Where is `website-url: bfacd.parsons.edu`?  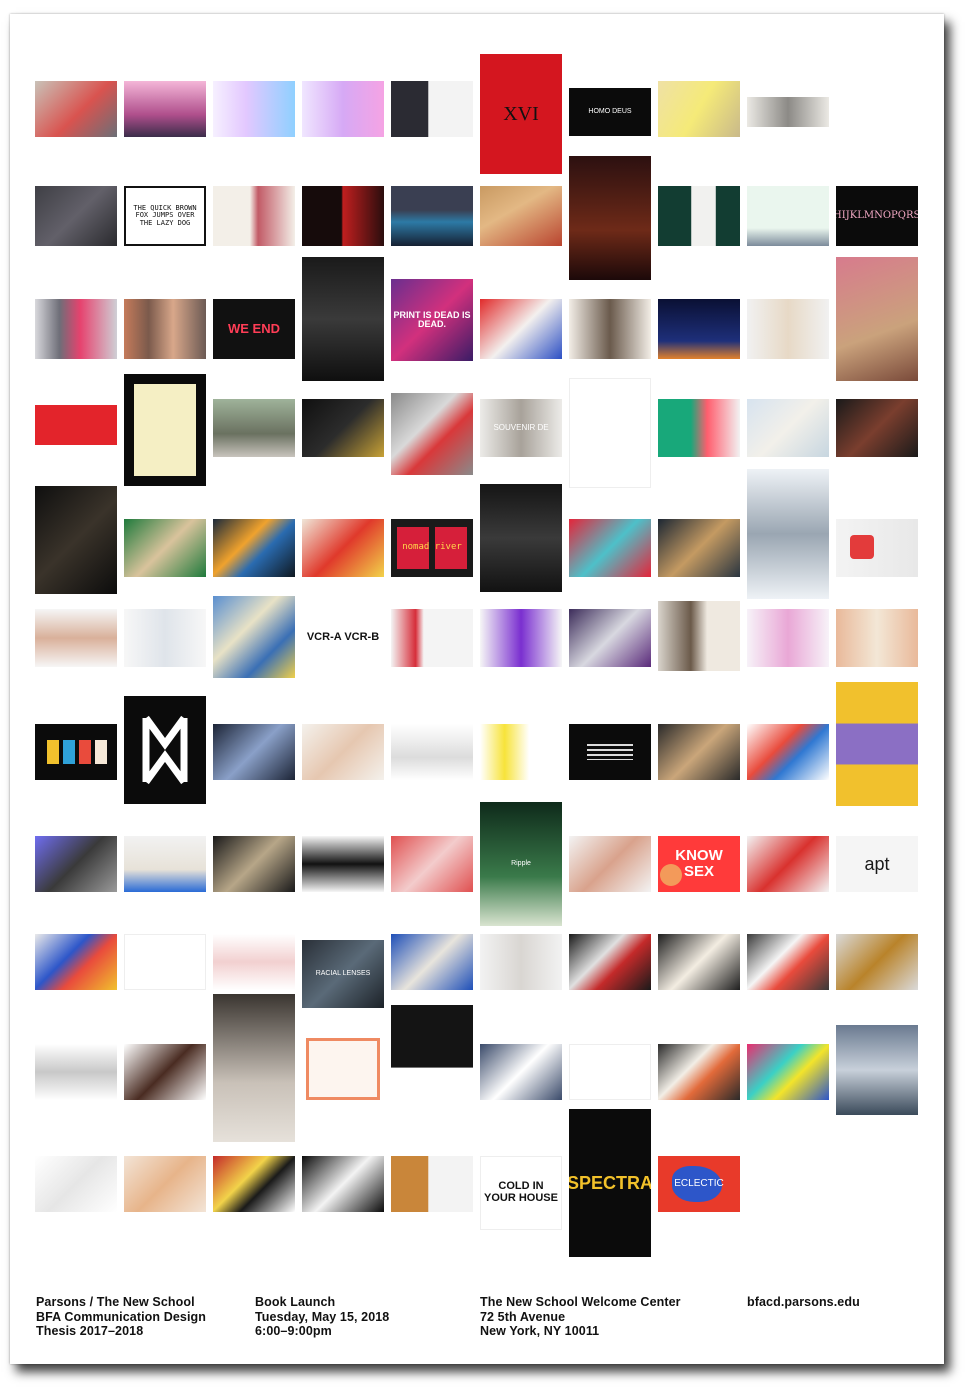 website-url: bfacd.parsons.edu is located at coordinates (803, 1302).